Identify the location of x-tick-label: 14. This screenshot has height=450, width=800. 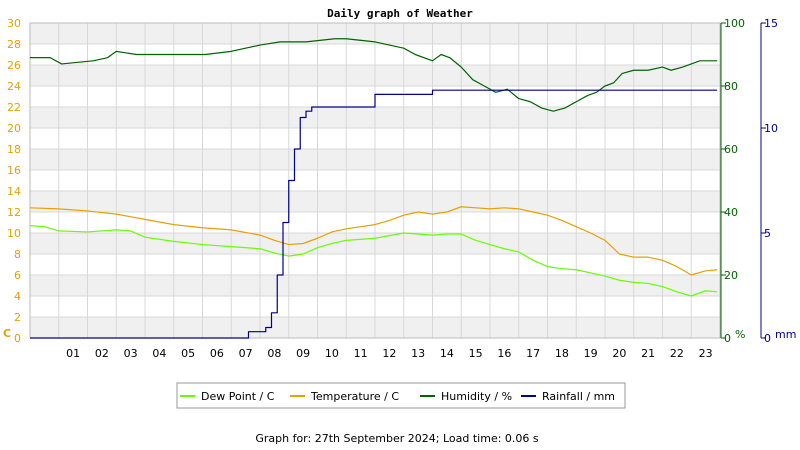
(447, 353).